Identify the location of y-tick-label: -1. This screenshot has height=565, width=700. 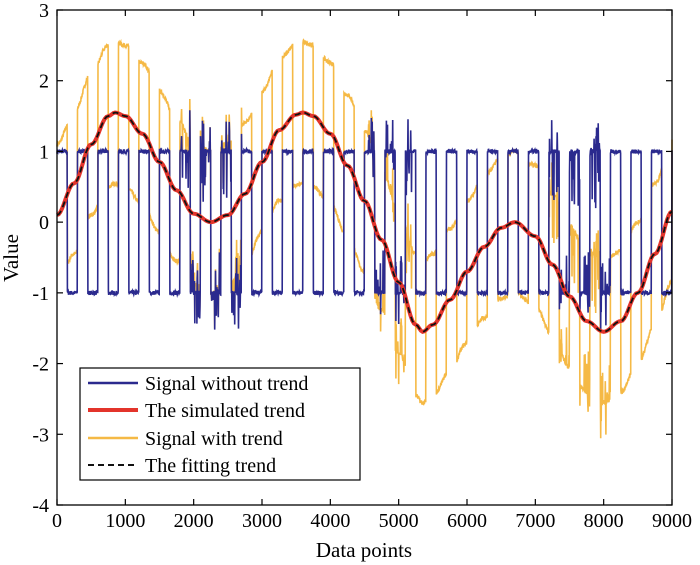
(40, 294).